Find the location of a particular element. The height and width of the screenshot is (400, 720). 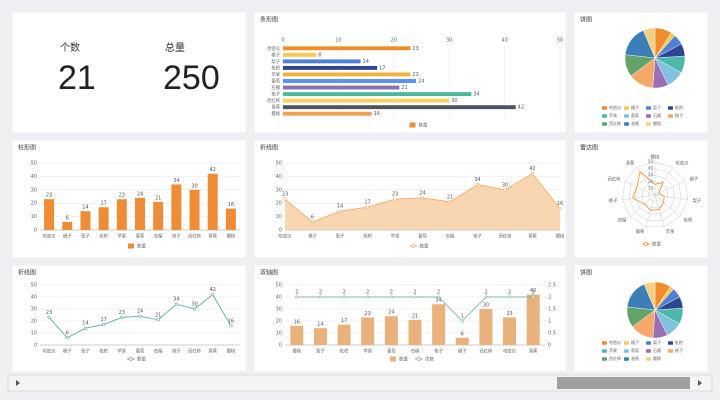

value-label: 2 is located at coordinates (509, 293).